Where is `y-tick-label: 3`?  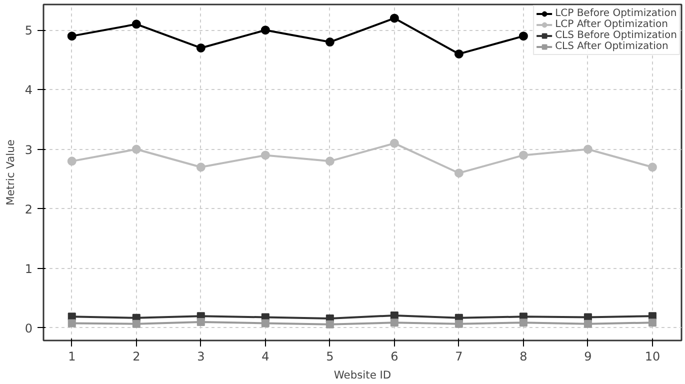
y-tick-label: 3 is located at coordinates (28, 149).